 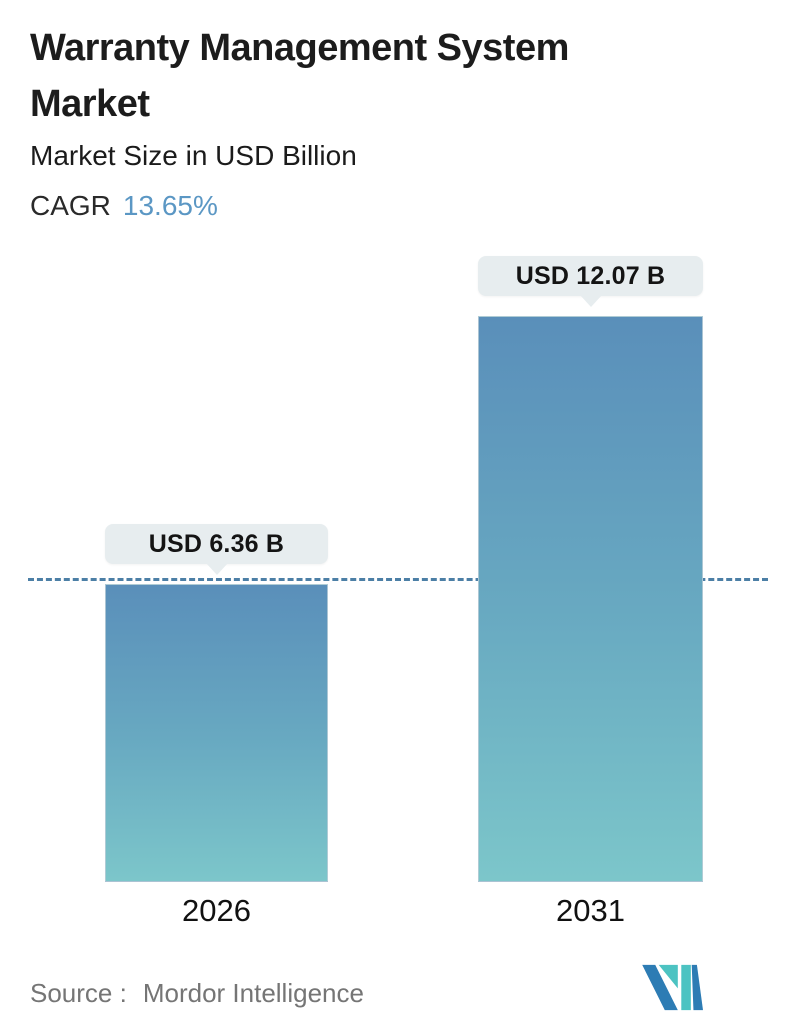 I want to click on chart-title: Warranty Management System Market, so click(x=299, y=76).